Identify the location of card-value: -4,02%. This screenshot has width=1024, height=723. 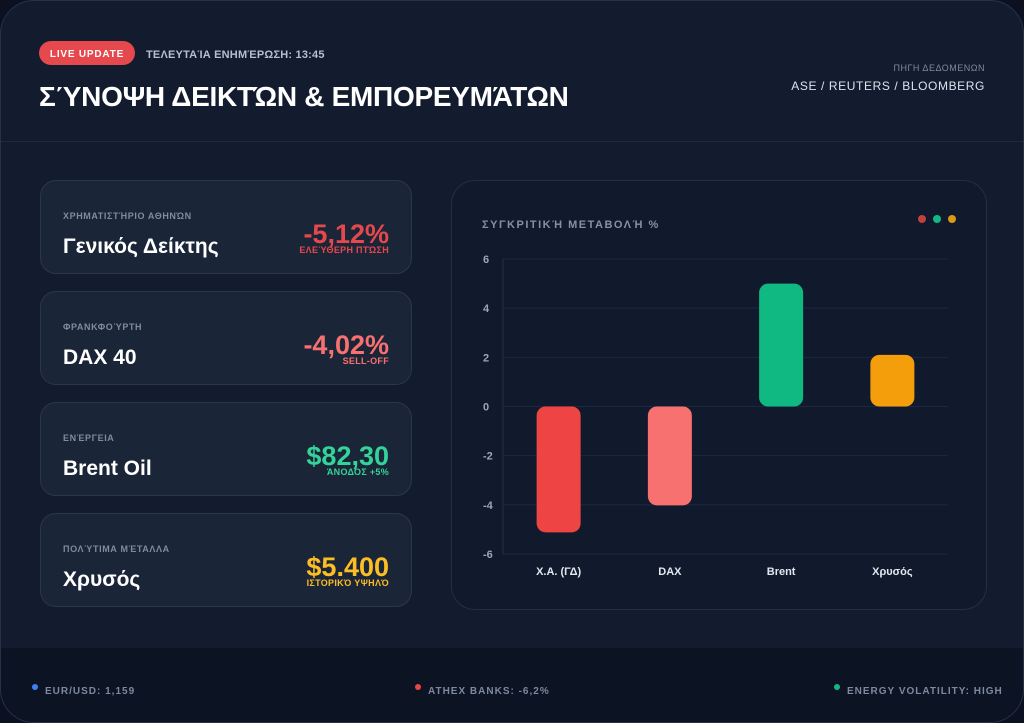
(346, 345).